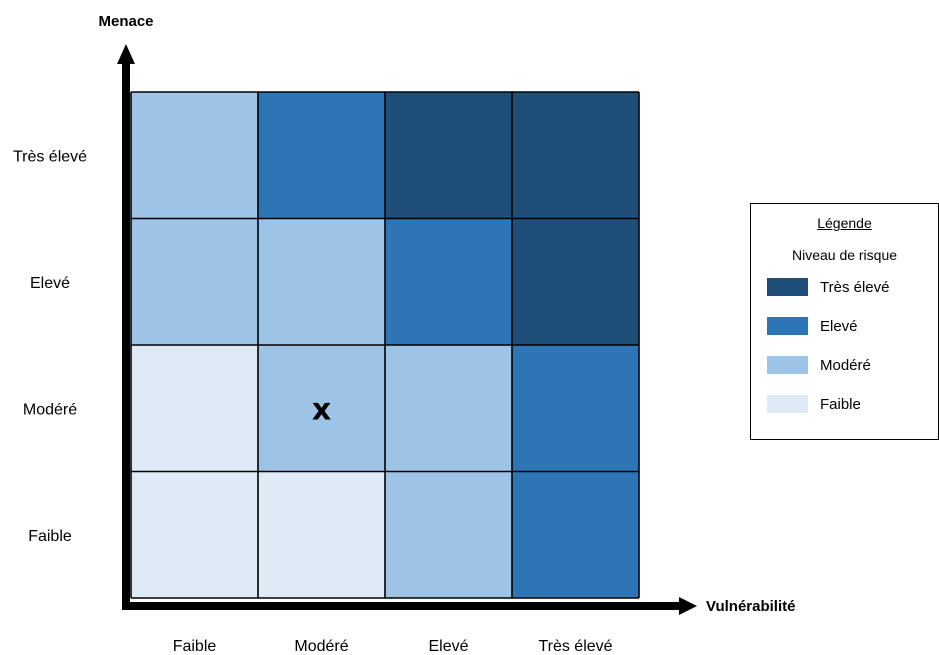 This screenshot has height=655, width=939. I want to click on heatmap-cell-eleve-tres-eleve, so click(575, 281).